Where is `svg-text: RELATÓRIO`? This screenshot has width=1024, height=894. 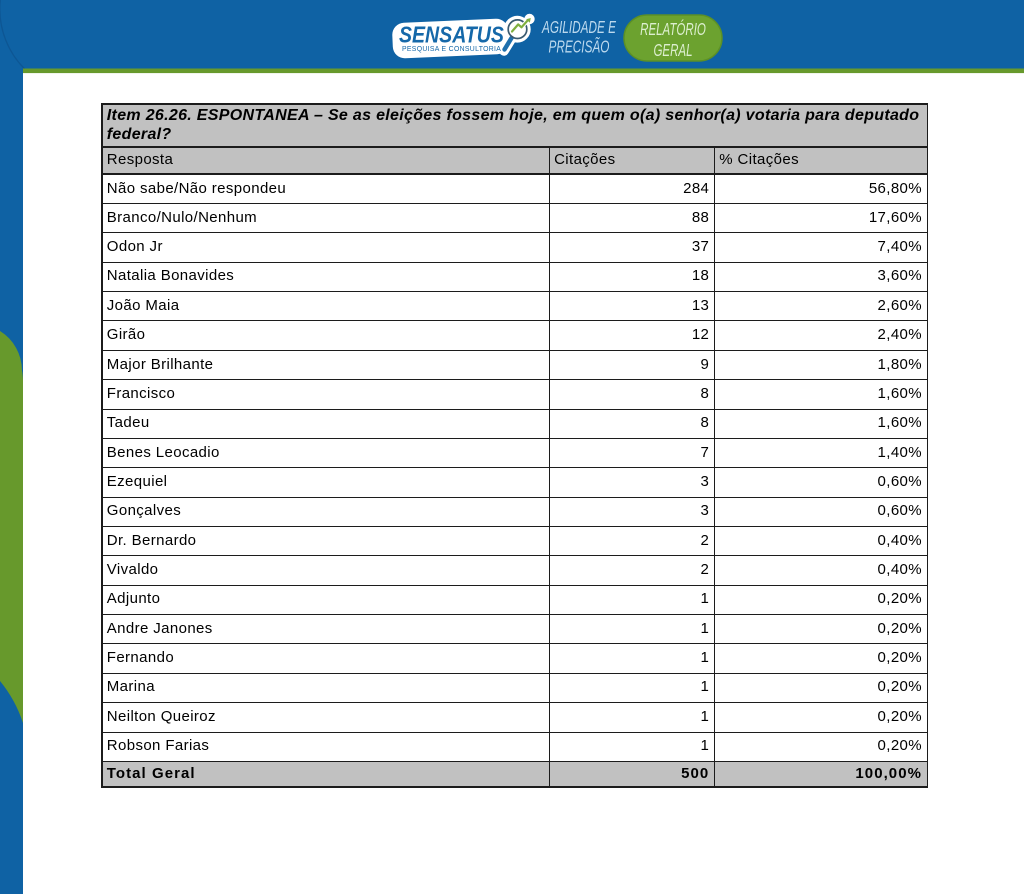 svg-text: RELATÓRIO is located at coordinates (673, 29).